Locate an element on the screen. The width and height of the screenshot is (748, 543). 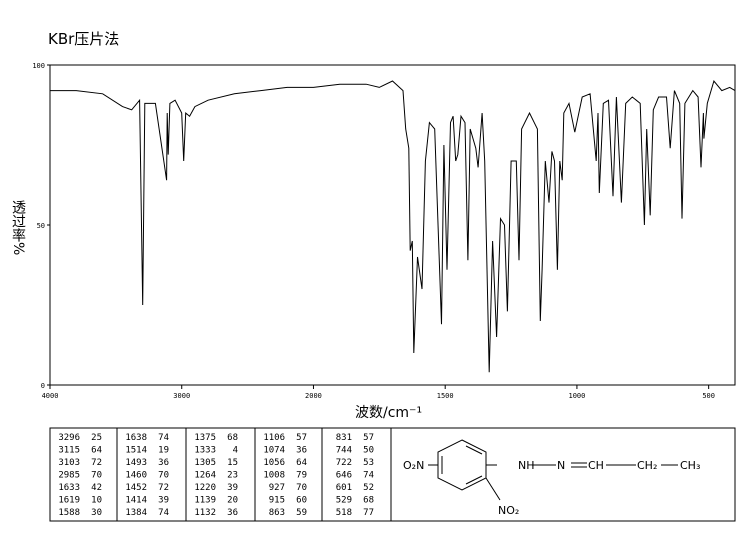
peak-wavenumber: 1588 is located at coordinates (69, 513).